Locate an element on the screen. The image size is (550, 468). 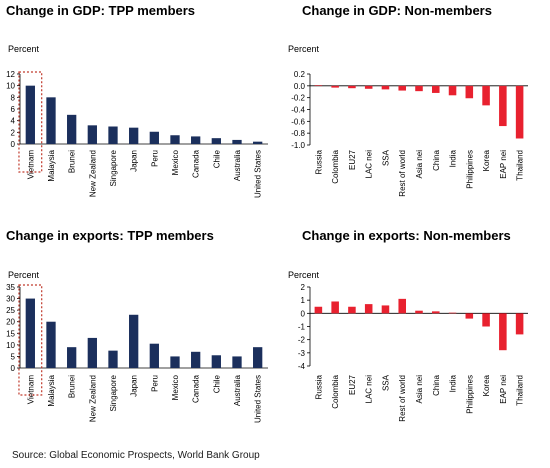
y-unit-gdp-tpp: Percent is located at coordinates (24, 49).